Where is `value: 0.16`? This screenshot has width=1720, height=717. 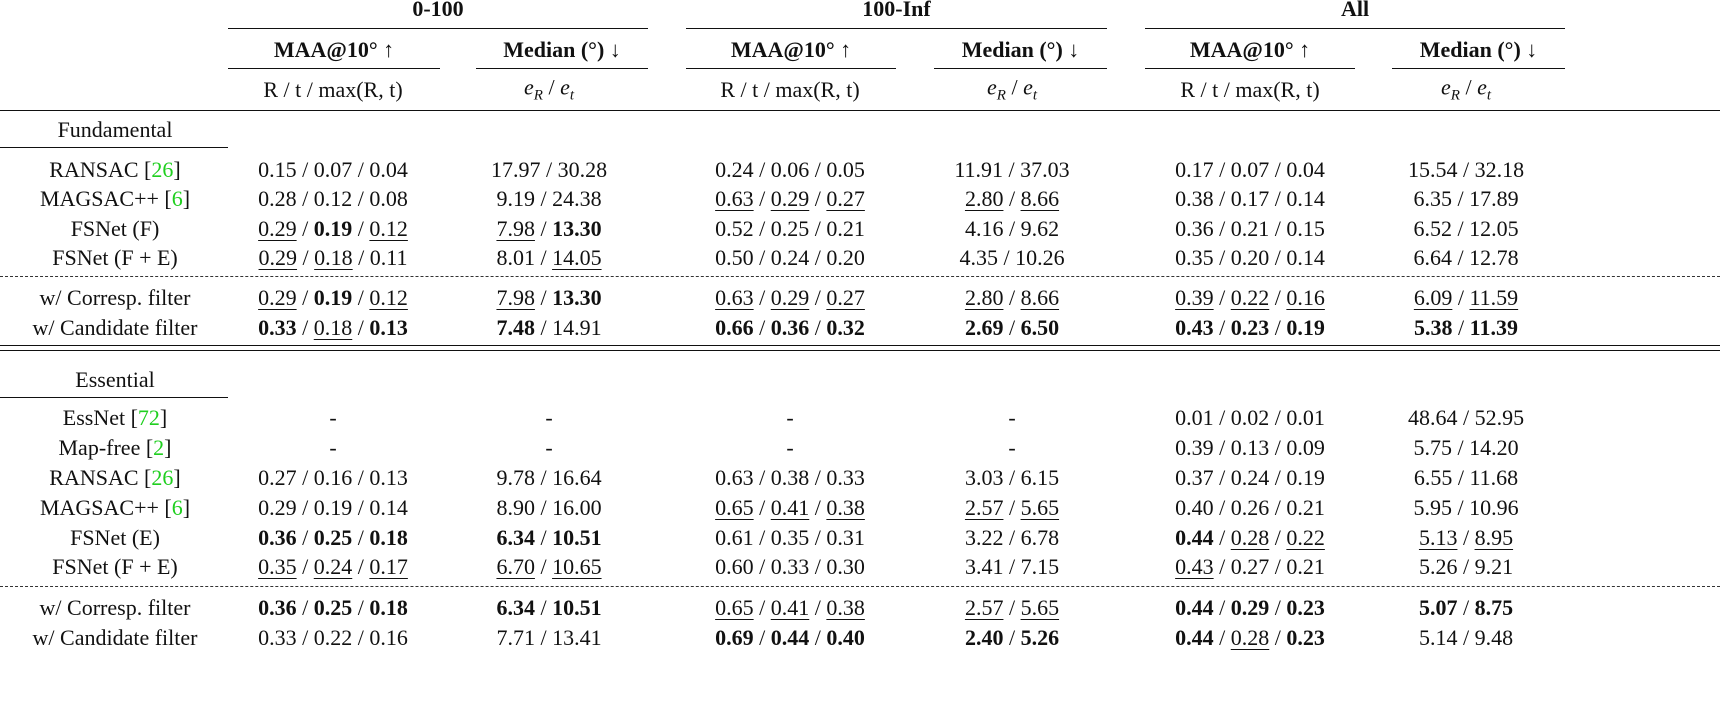
value: 0.16 is located at coordinates (388, 637).